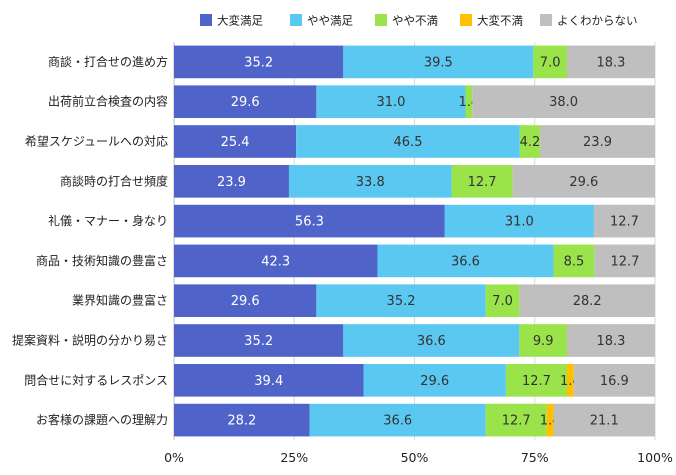 This screenshot has width=676, height=475. Describe the element at coordinates (96, 141) in the screenshot. I see `category-label: 希望スケジュールへの対応` at that location.